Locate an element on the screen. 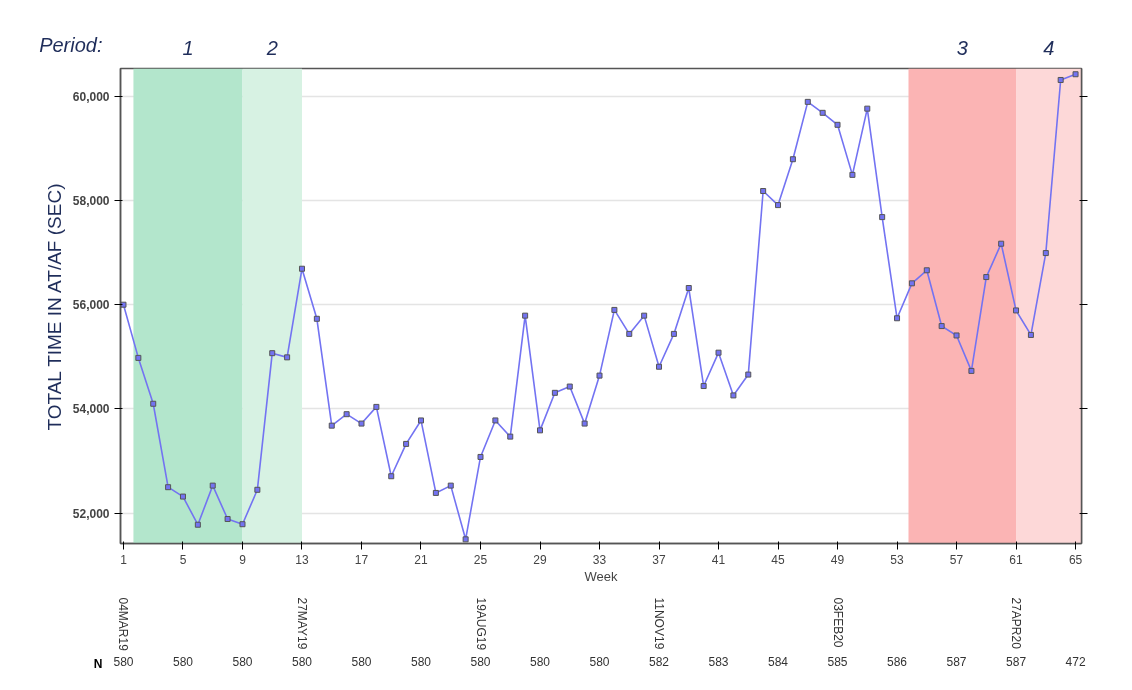  x-tick-label: 17 is located at coordinates (361, 559).